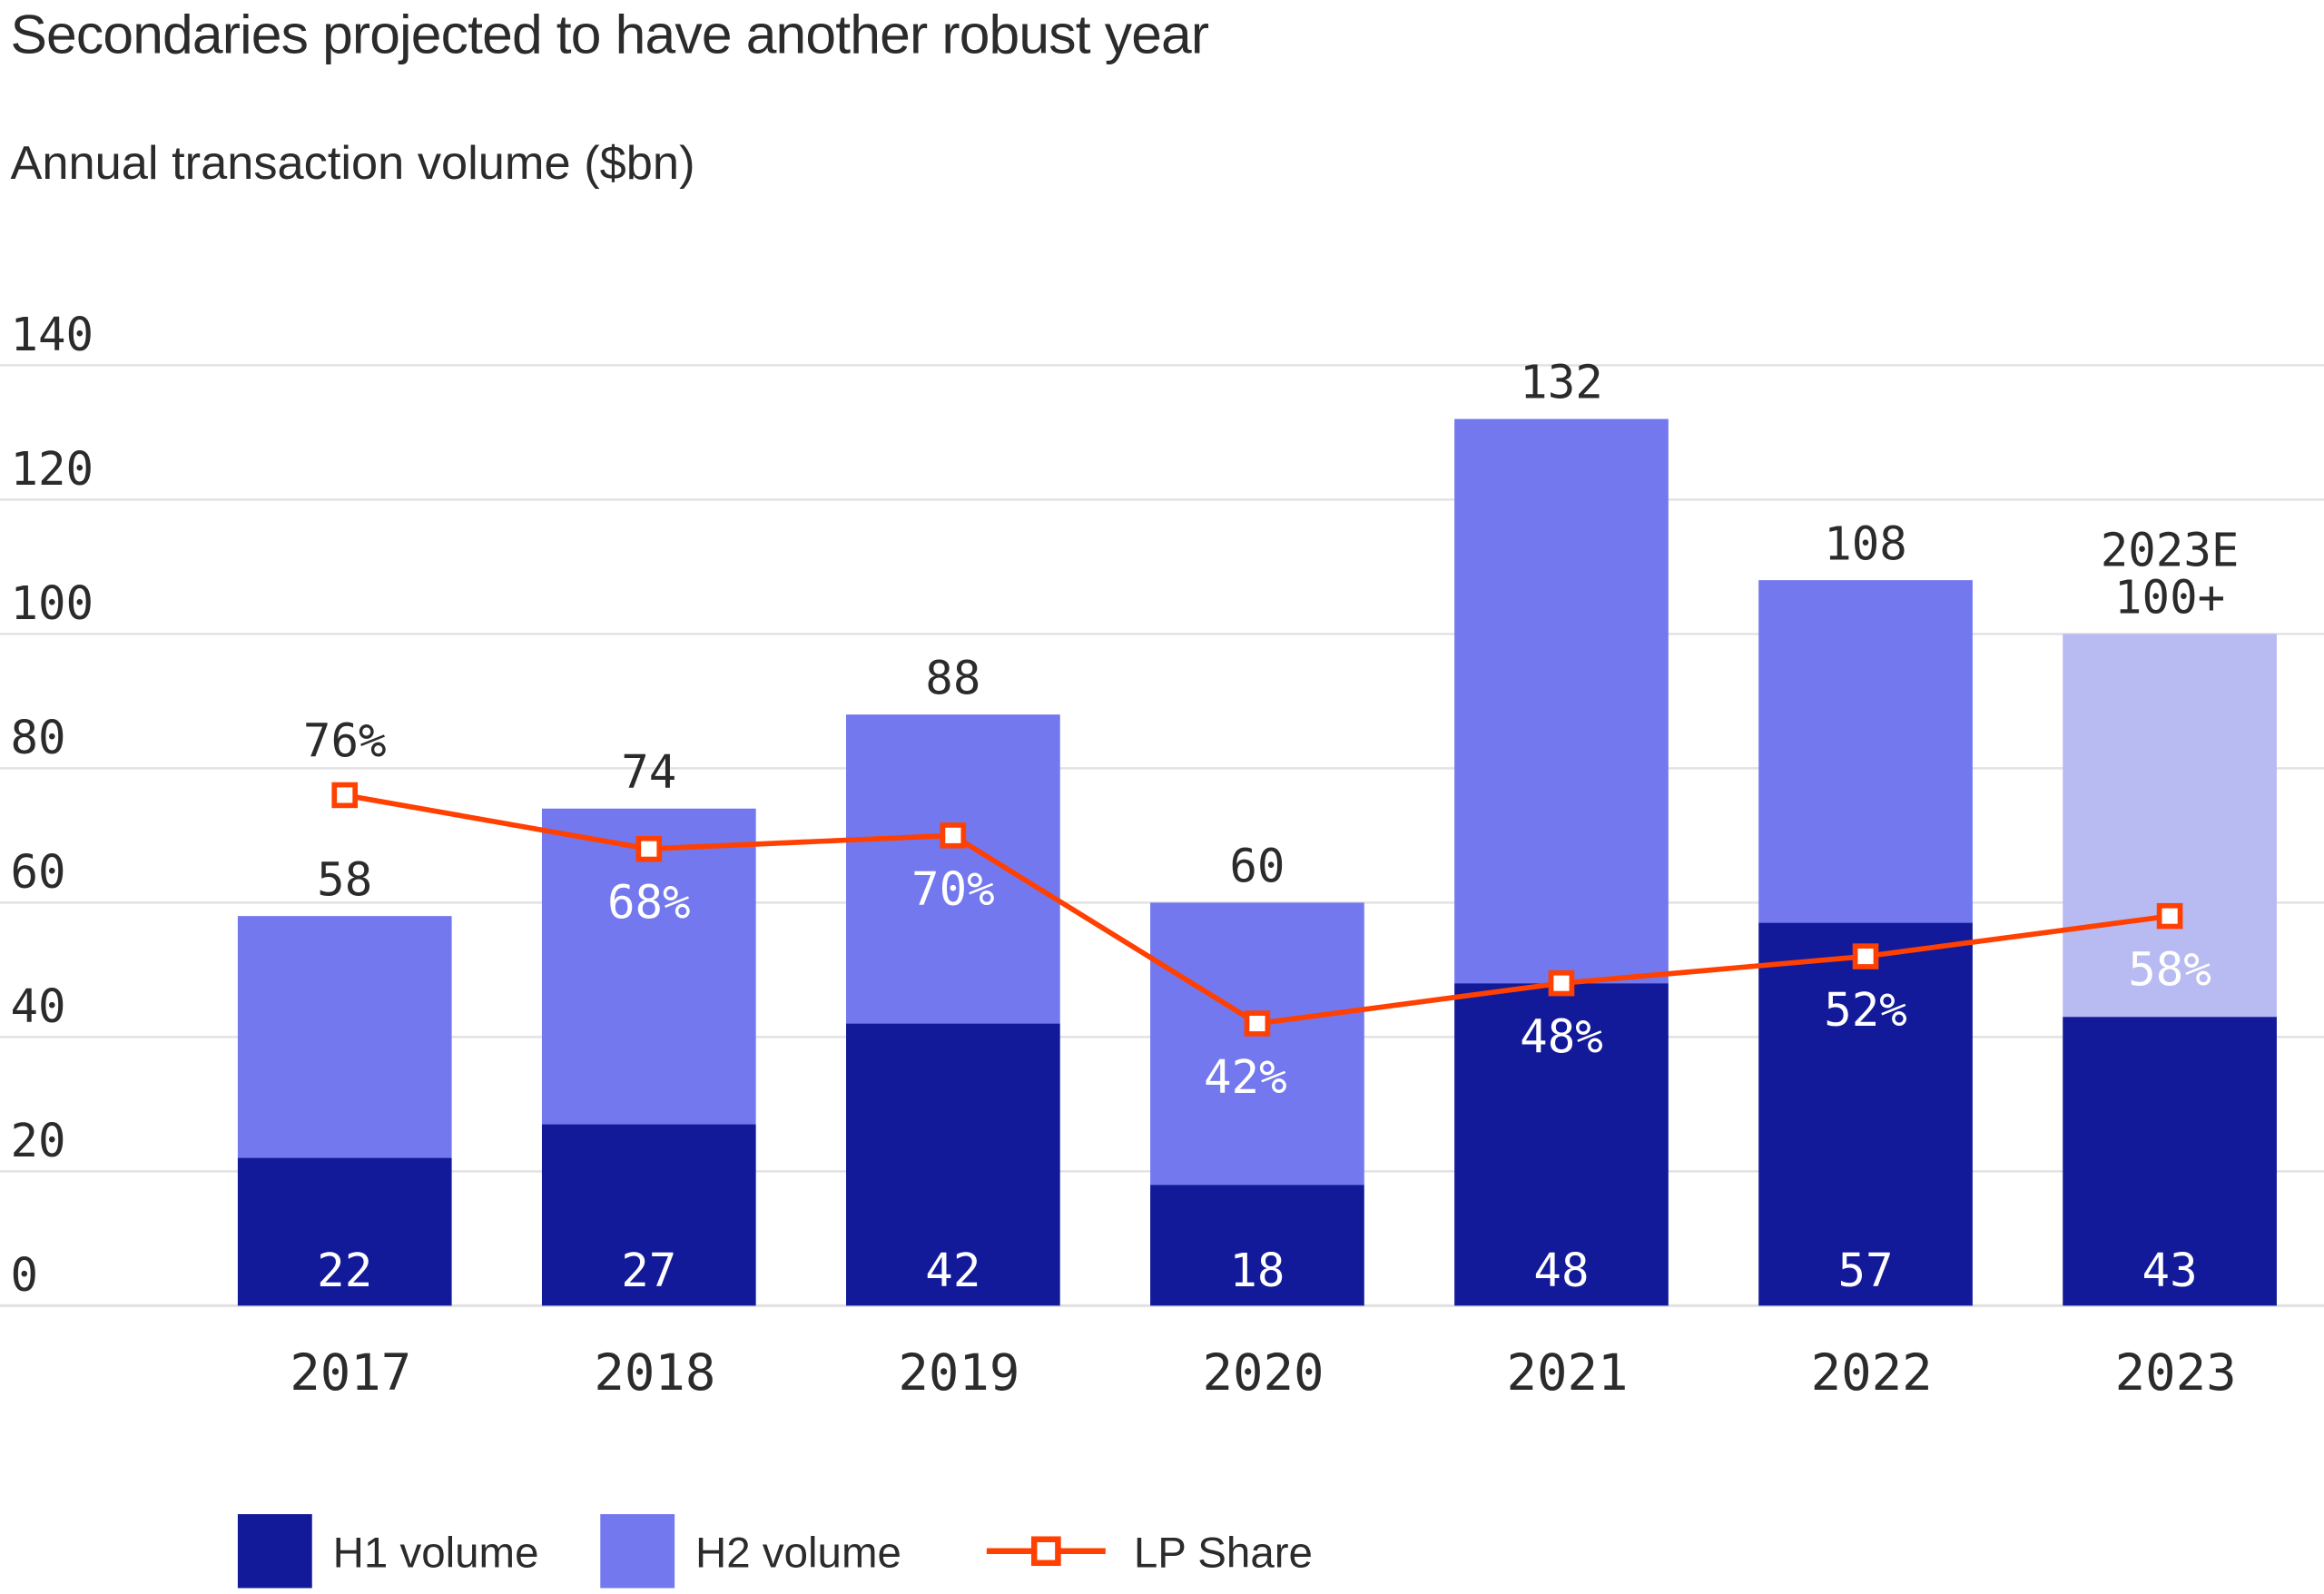  What do you see at coordinates (1561, 383) in the screenshot?
I see `total-label: 132` at bounding box center [1561, 383].